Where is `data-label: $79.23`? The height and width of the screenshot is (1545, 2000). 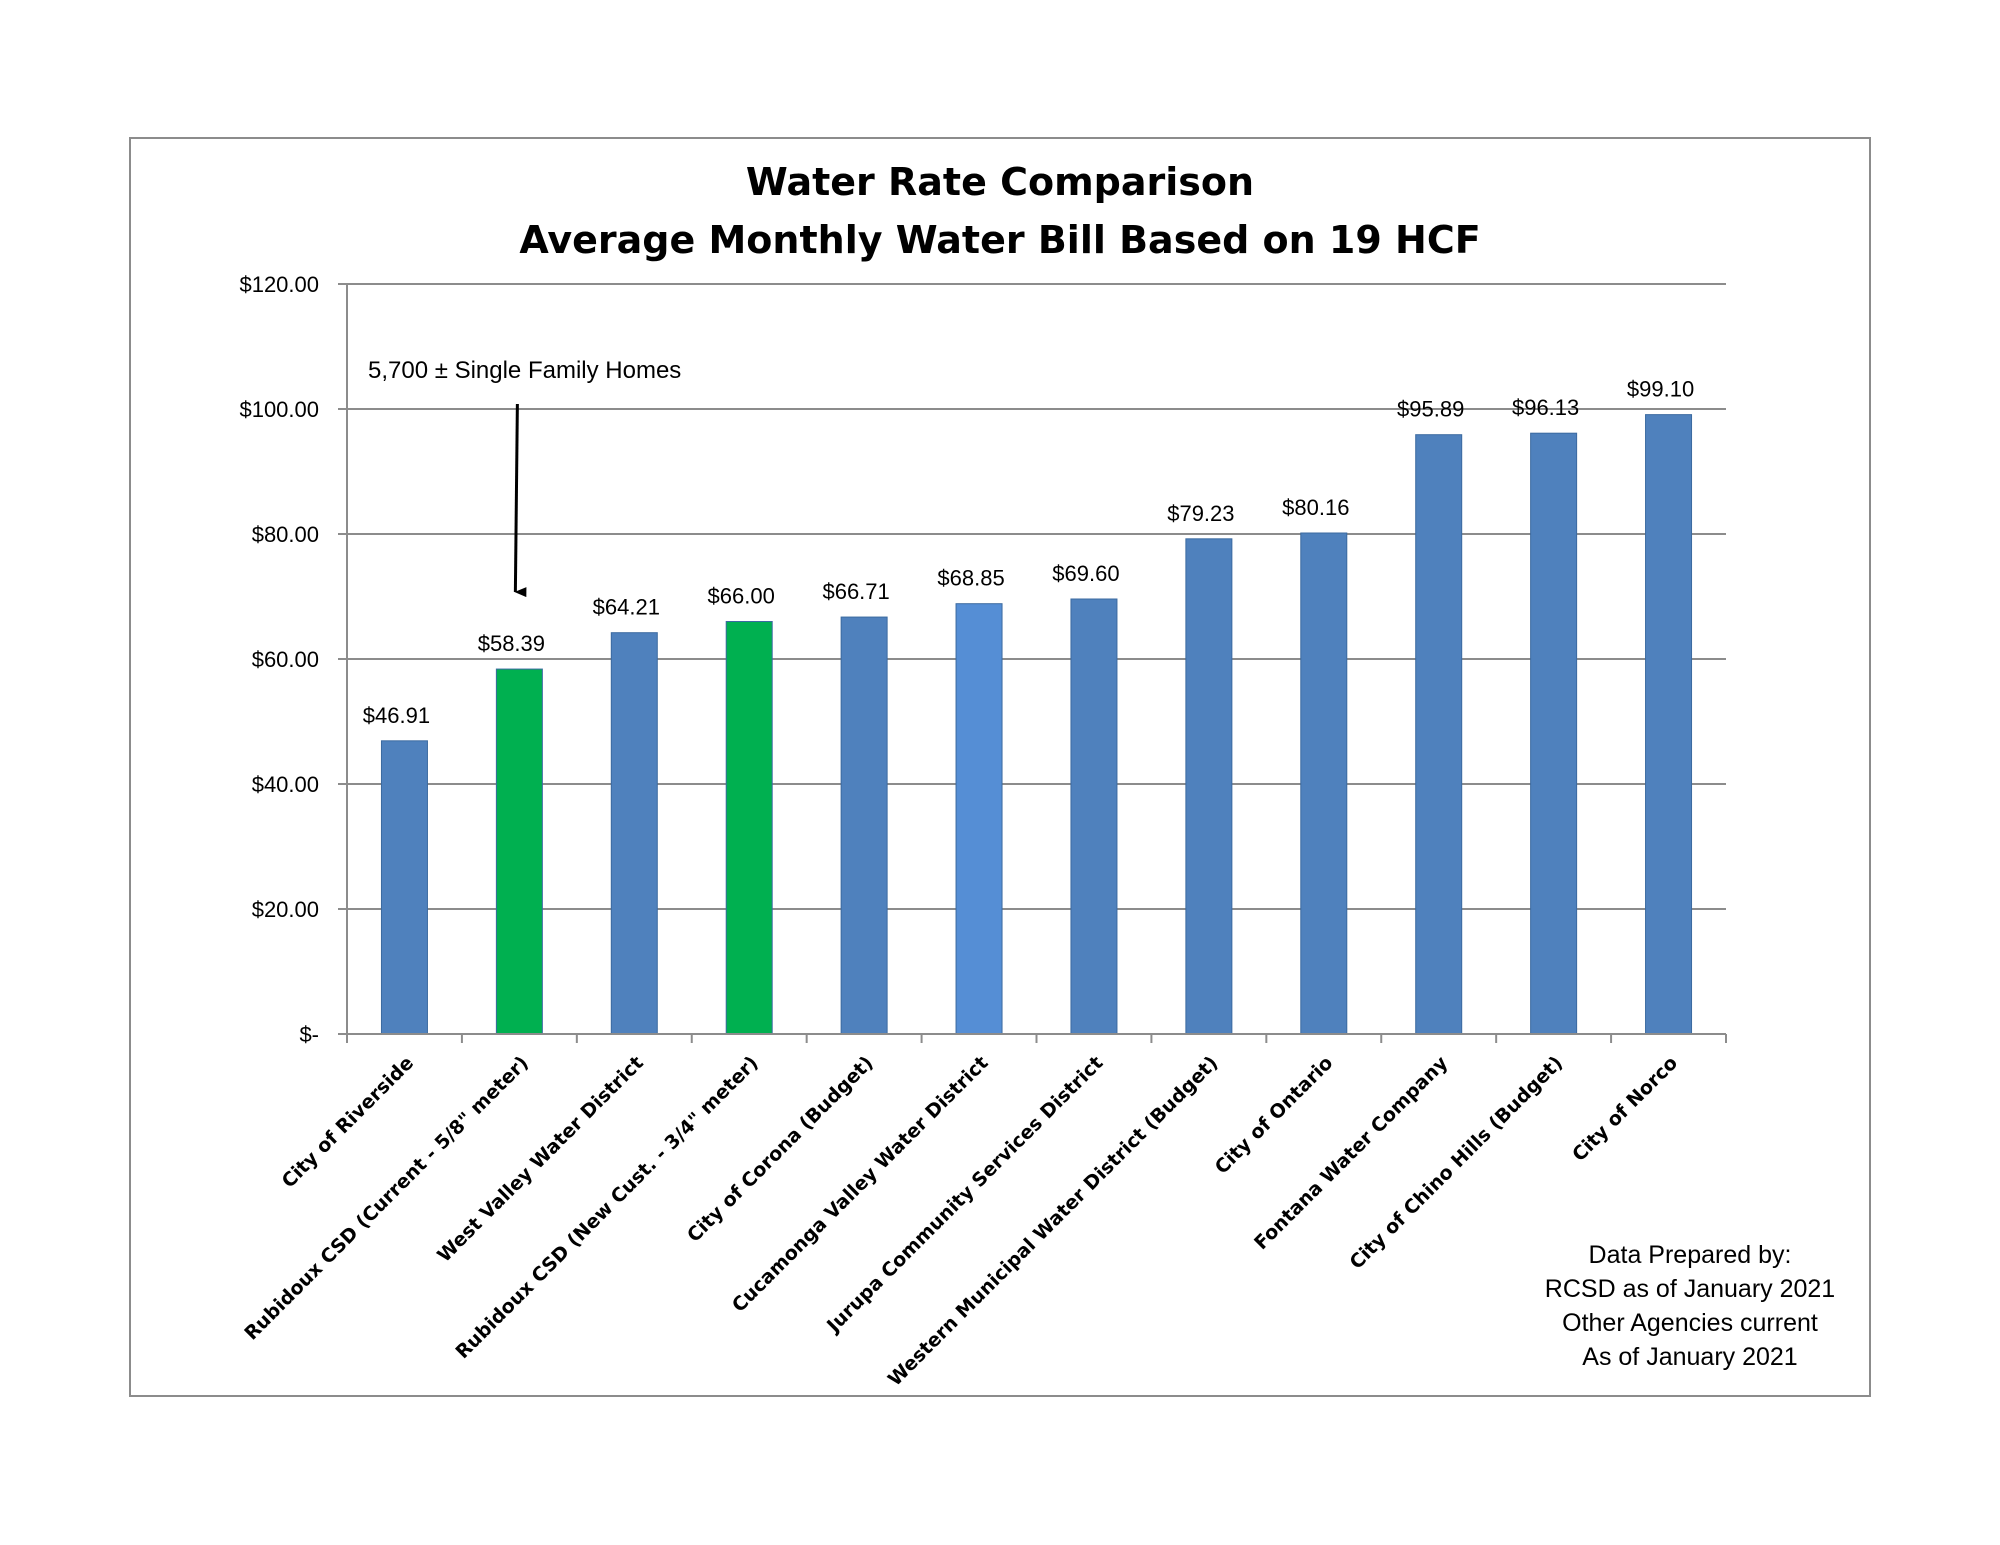 data-label: $79.23 is located at coordinates (1200, 513).